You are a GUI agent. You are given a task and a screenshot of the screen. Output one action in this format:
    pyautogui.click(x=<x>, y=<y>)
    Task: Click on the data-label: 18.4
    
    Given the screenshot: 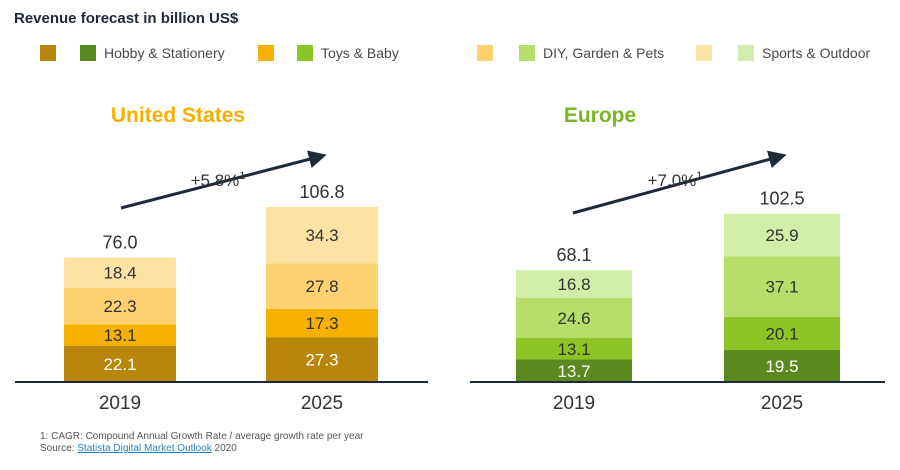 What is the action you would take?
    pyautogui.click(x=119, y=273)
    